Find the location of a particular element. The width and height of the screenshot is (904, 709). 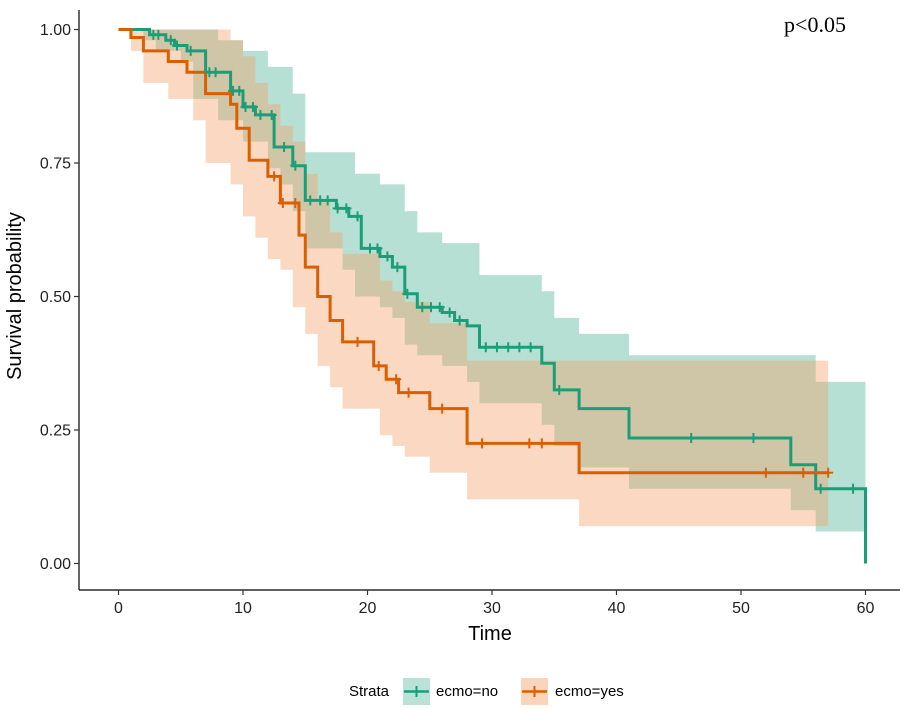

legend-title: Strata is located at coordinates (369, 691).